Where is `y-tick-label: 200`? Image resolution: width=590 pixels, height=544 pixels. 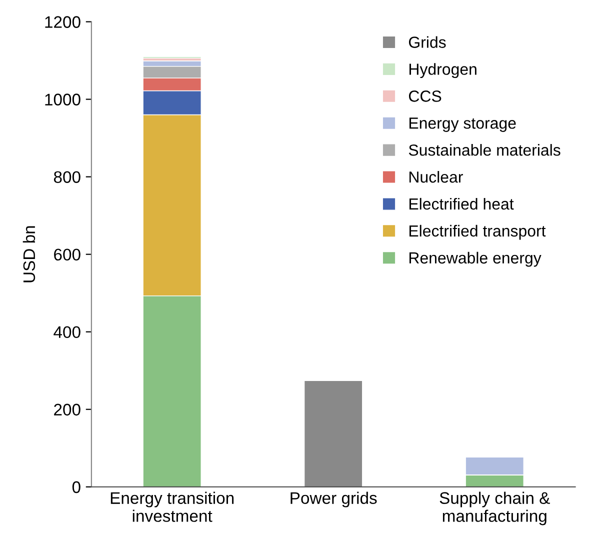
y-tick-label: 200 is located at coordinates (67, 410).